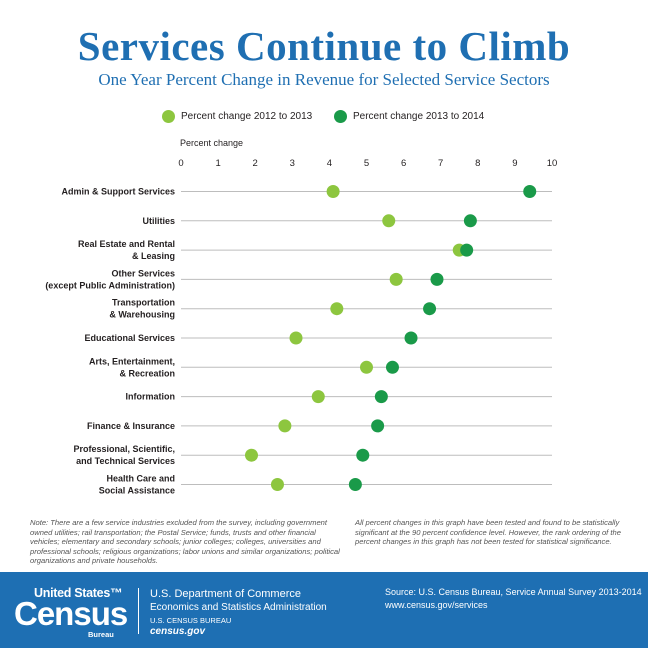 Image resolution: width=648 pixels, height=648 pixels. What do you see at coordinates (180, 163) in the screenshot?
I see `x-tick-label: 0` at bounding box center [180, 163].